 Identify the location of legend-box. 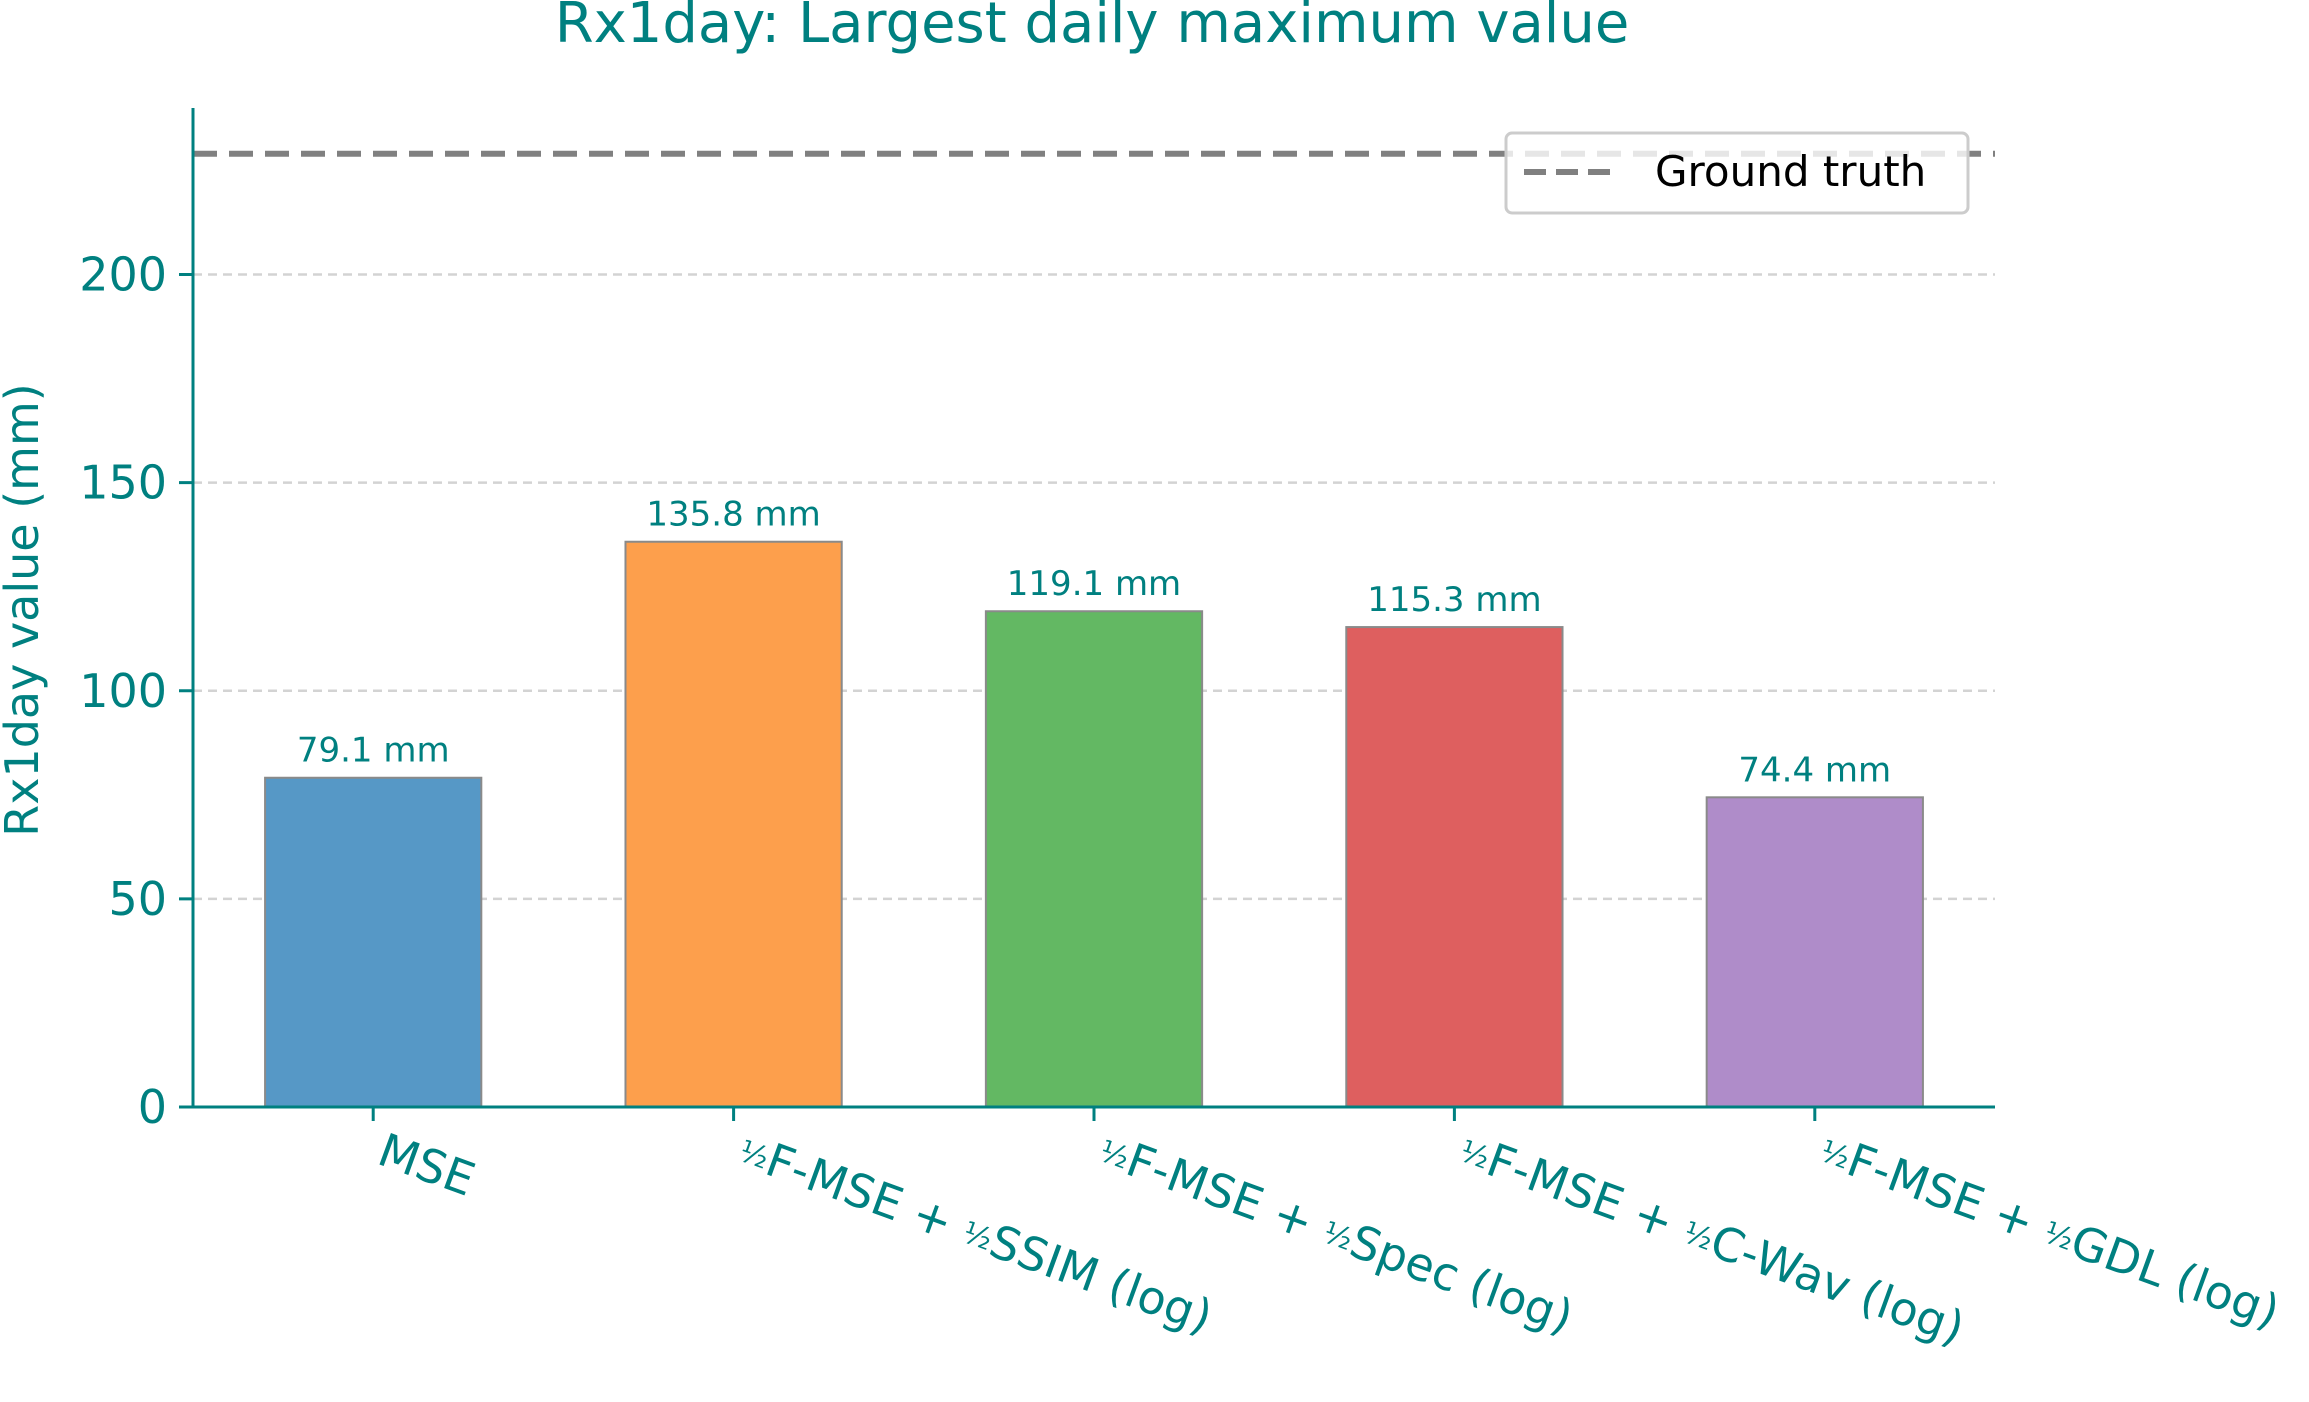
(1737, 173).